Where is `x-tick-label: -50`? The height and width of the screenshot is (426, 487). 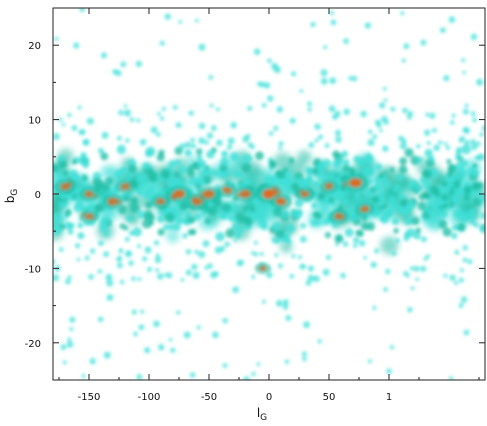
x-tick-label: -50 is located at coordinates (209, 397).